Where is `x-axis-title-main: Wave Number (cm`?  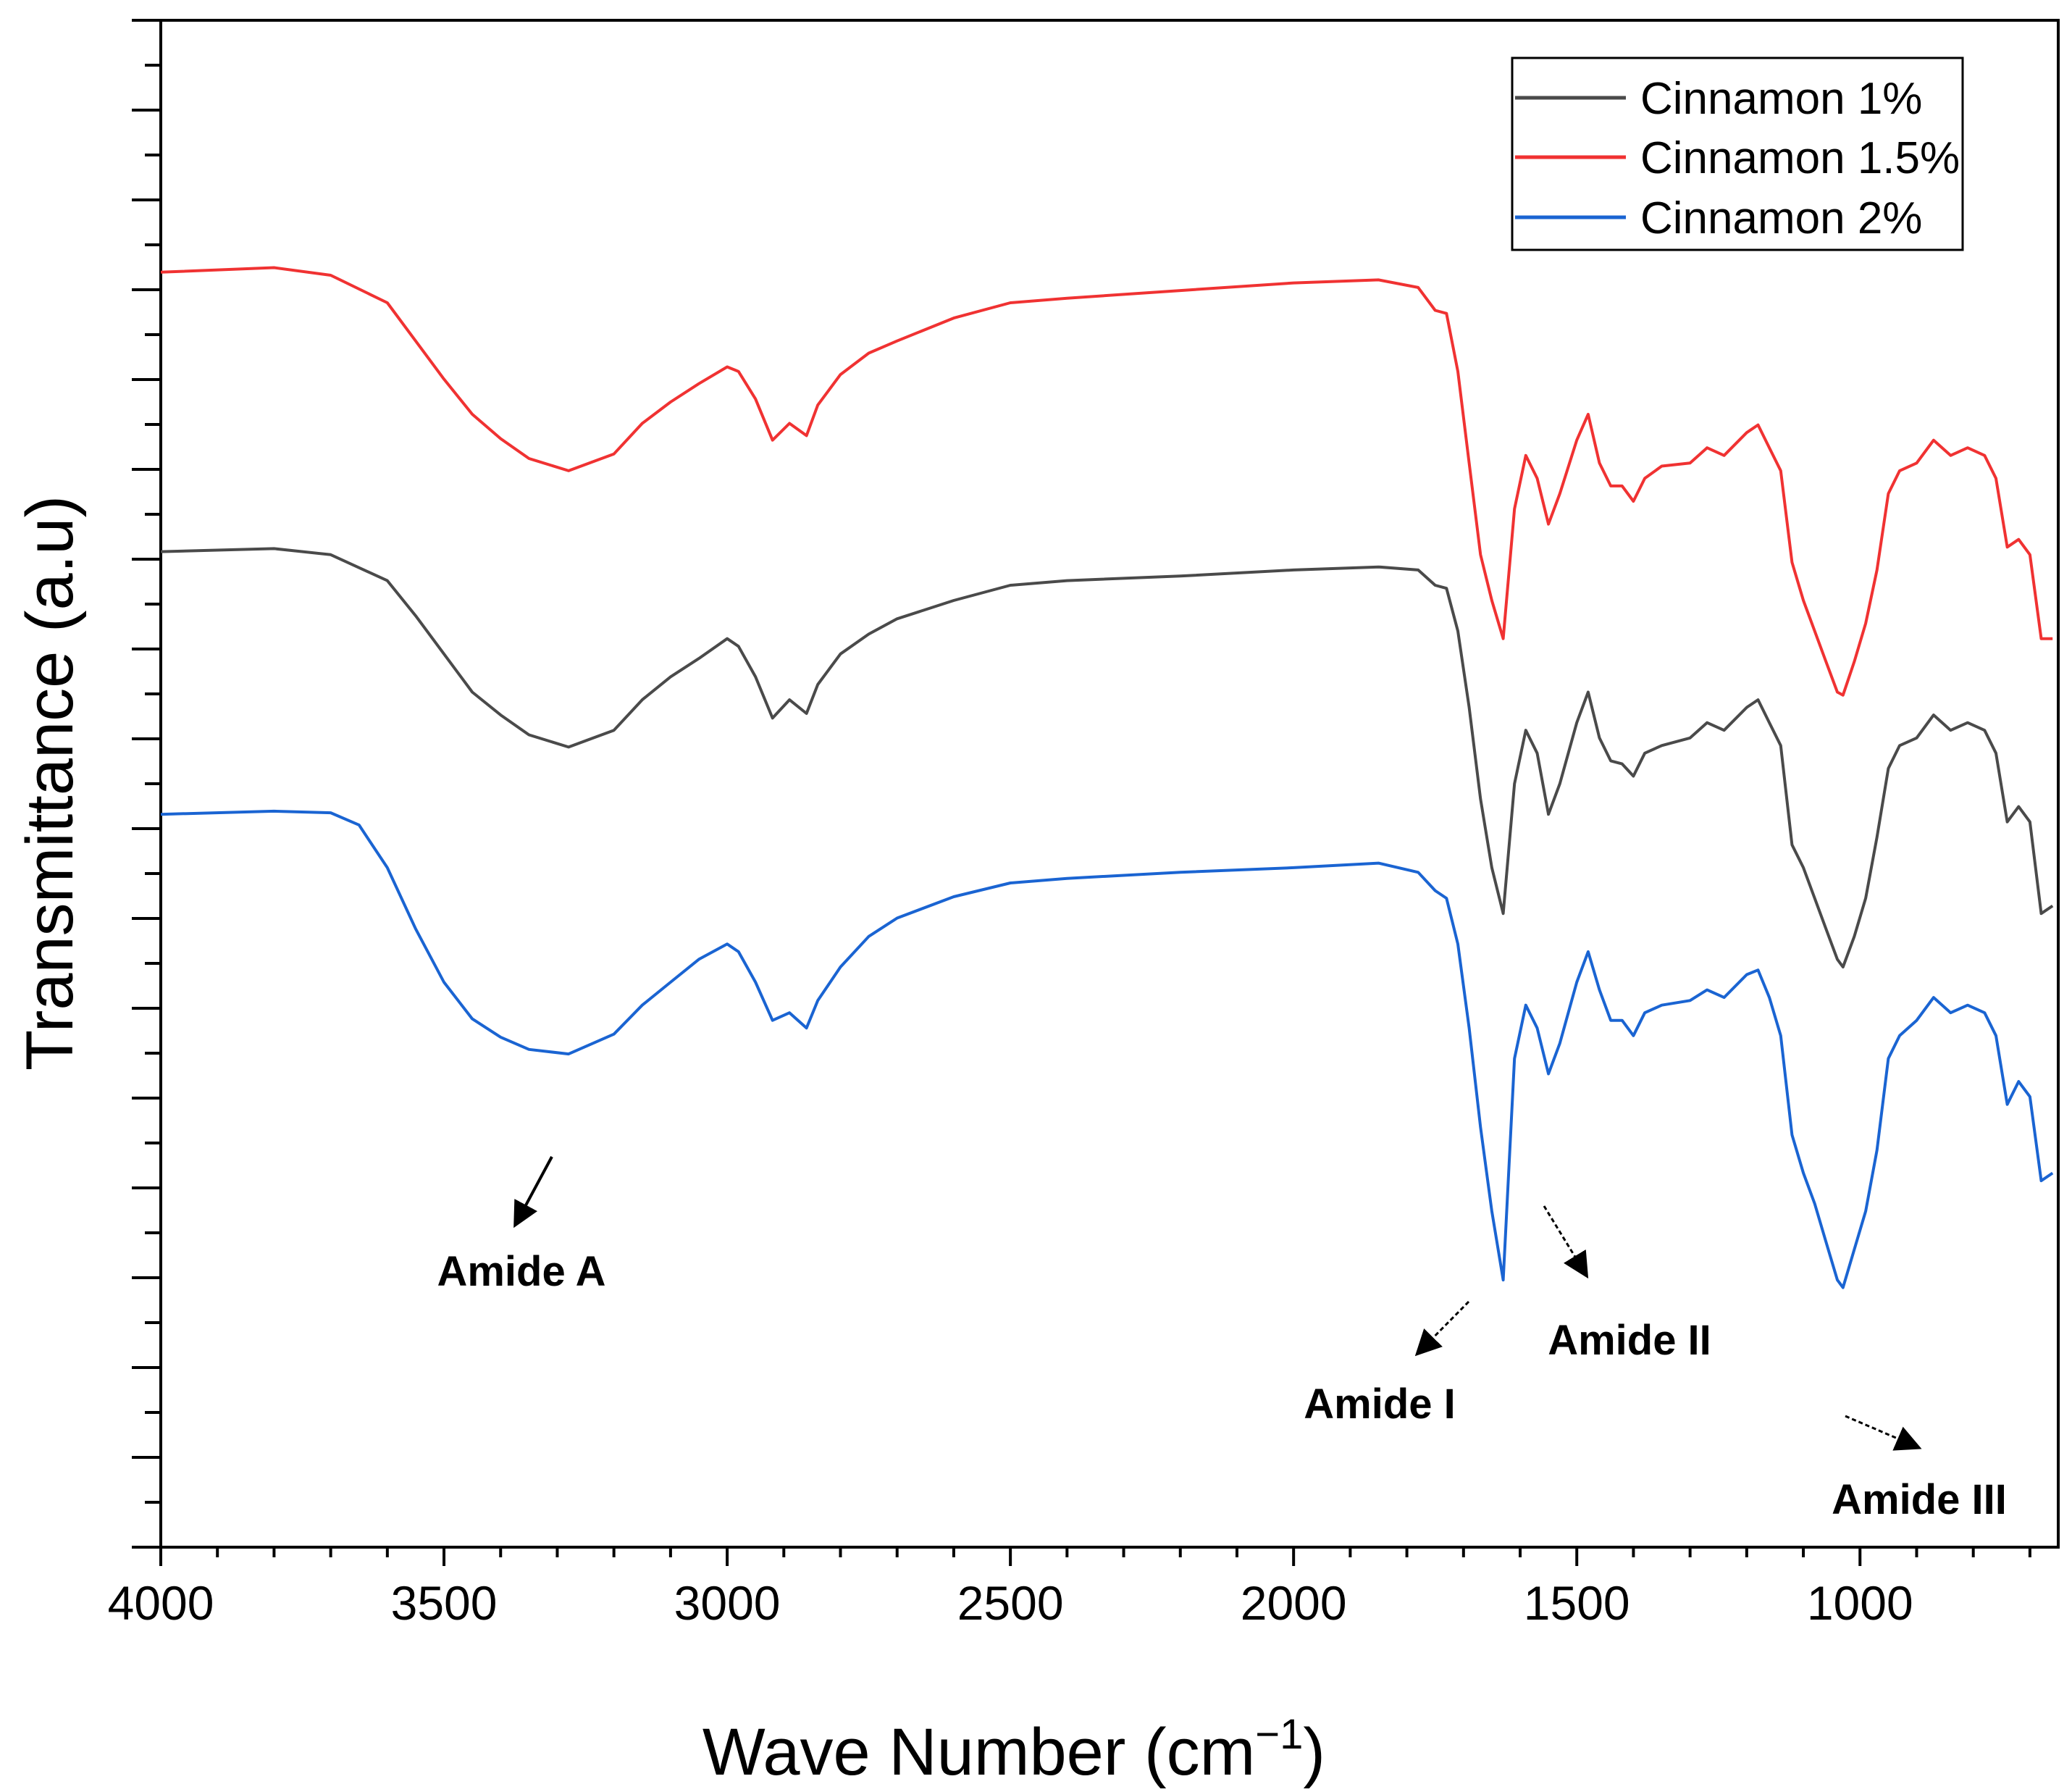
x-axis-title-main: Wave Number (cm is located at coordinates (978, 1752).